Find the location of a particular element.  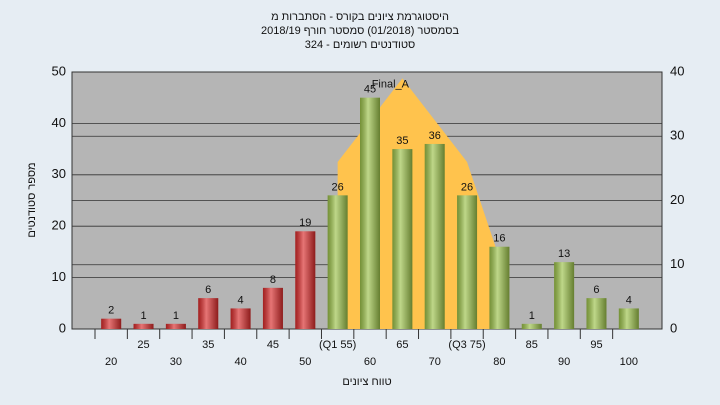

chart-subtitle: בסמסטר (01/2018) סמסטר חורף 2018/19 is located at coordinates (360, 31).